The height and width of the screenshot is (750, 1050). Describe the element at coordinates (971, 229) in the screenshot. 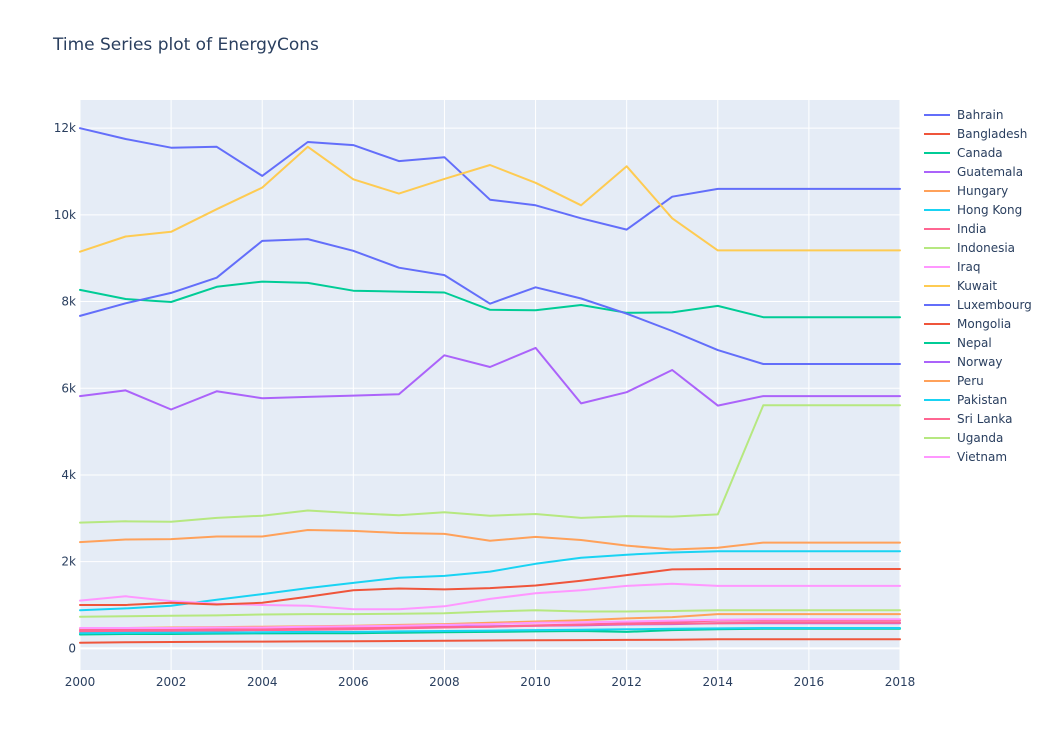

I see `legend-label: India` at that location.